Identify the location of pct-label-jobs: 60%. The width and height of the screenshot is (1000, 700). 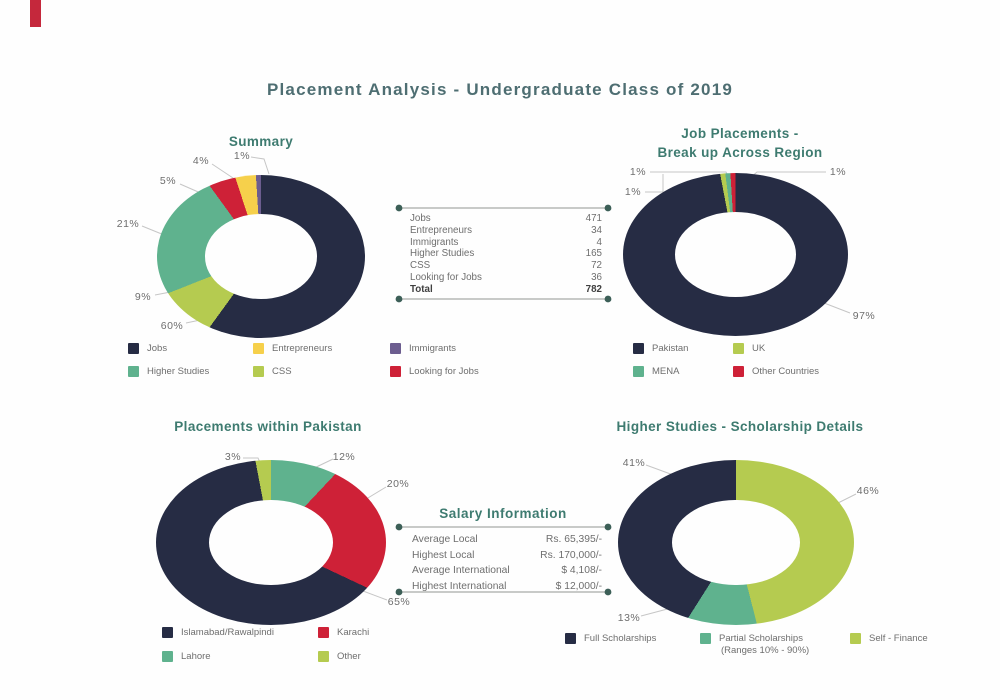
(172, 326).